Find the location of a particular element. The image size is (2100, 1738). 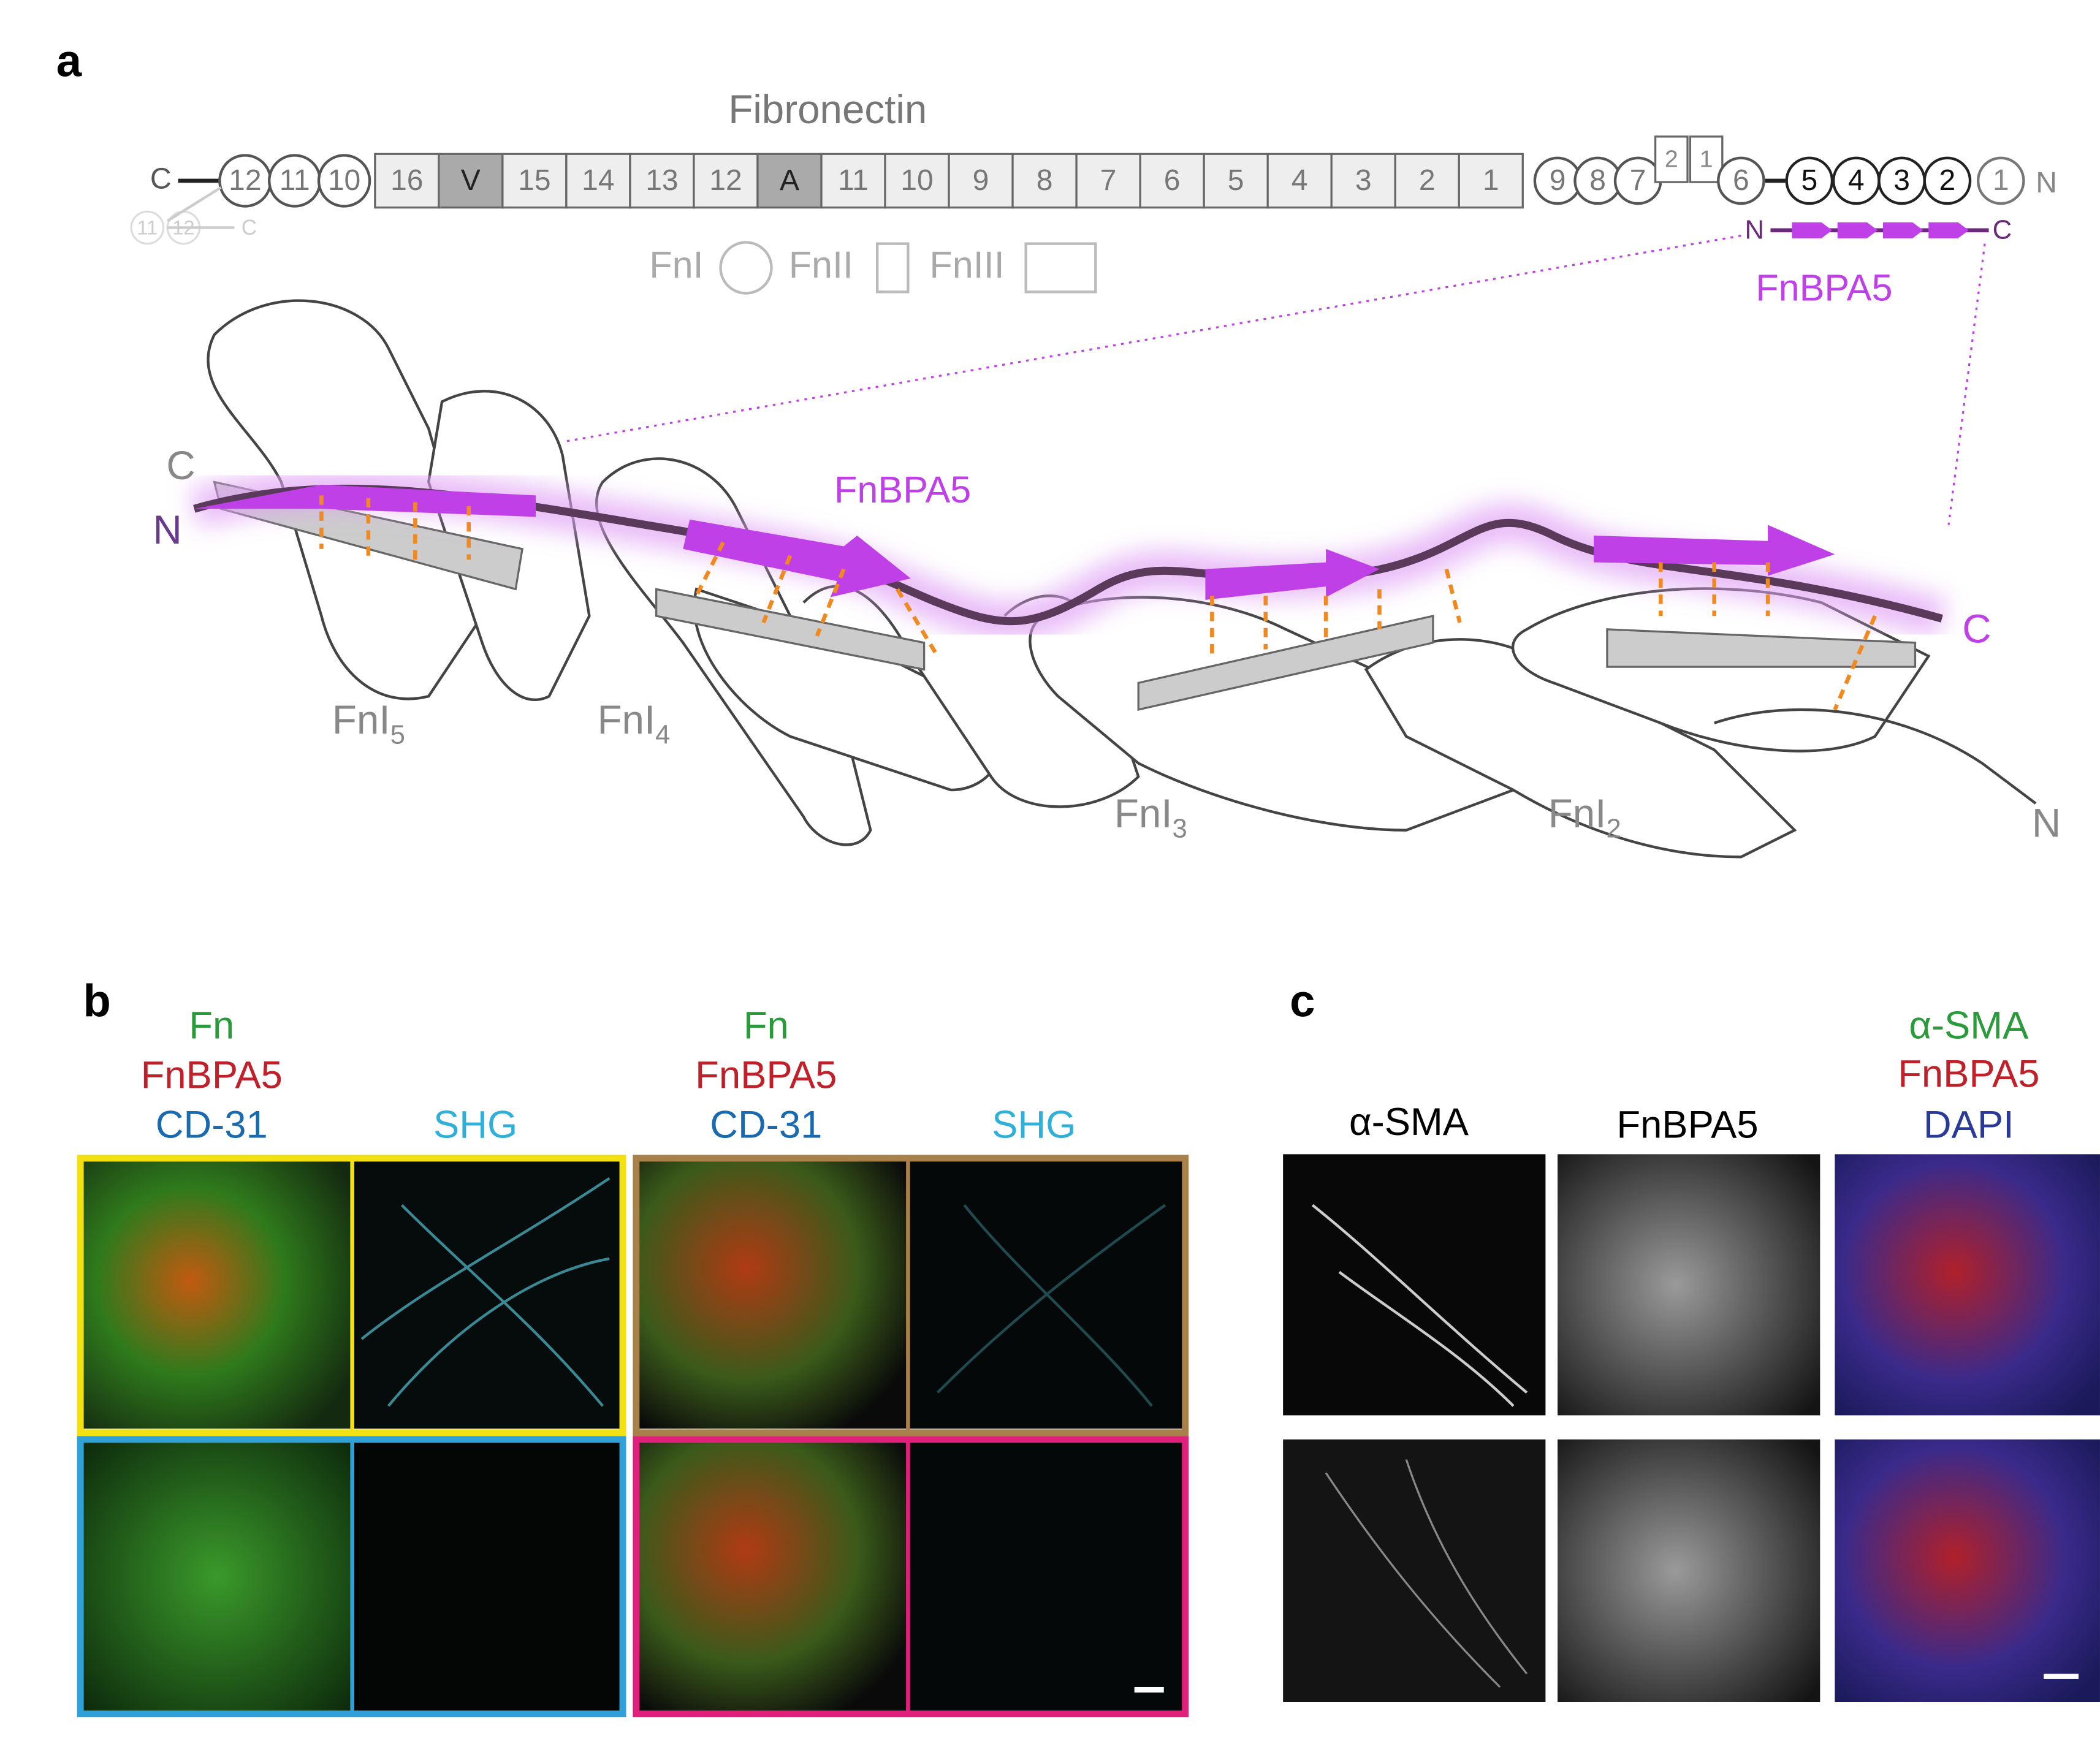

domain-number: 16 is located at coordinates (407, 181).